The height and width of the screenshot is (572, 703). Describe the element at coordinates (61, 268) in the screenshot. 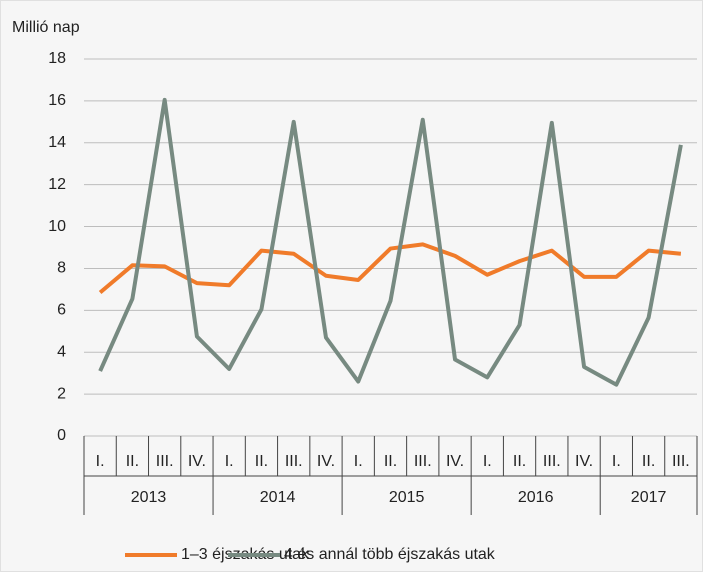

I see `y-tick-label: 8` at that location.